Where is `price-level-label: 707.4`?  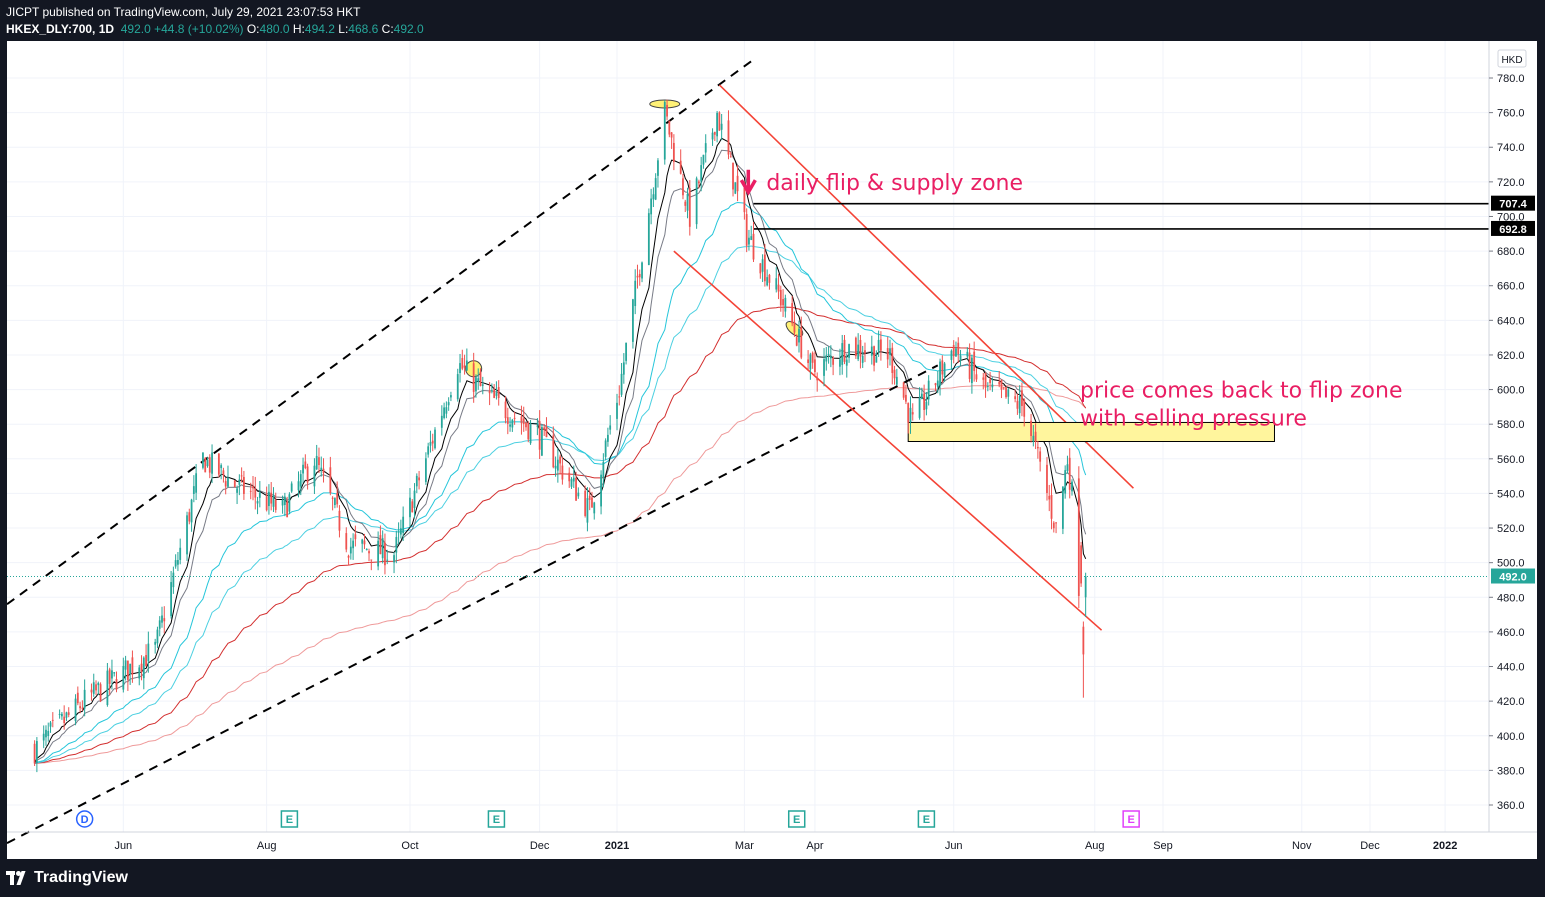
price-level-label: 707.4 is located at coordinates (1513, 205).